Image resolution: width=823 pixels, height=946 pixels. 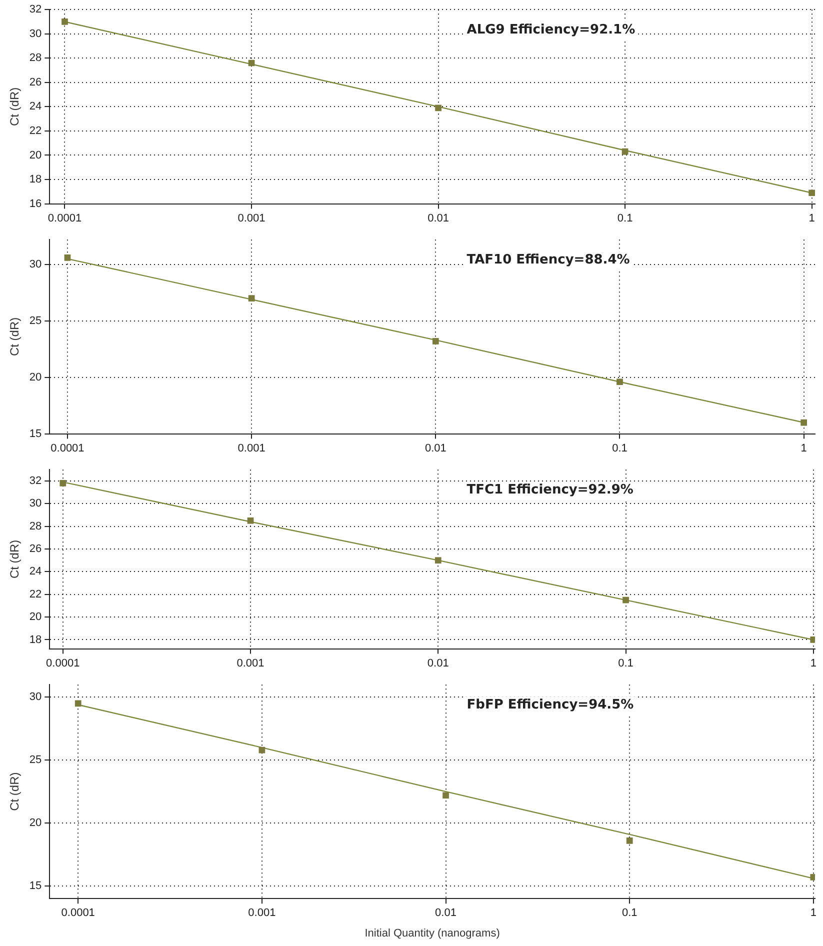 What do you see at coordinates (548, 260) in the screenshot?
I see `annotation: TAF10 Effiency=88.4%` at bounding box center [548, 260].